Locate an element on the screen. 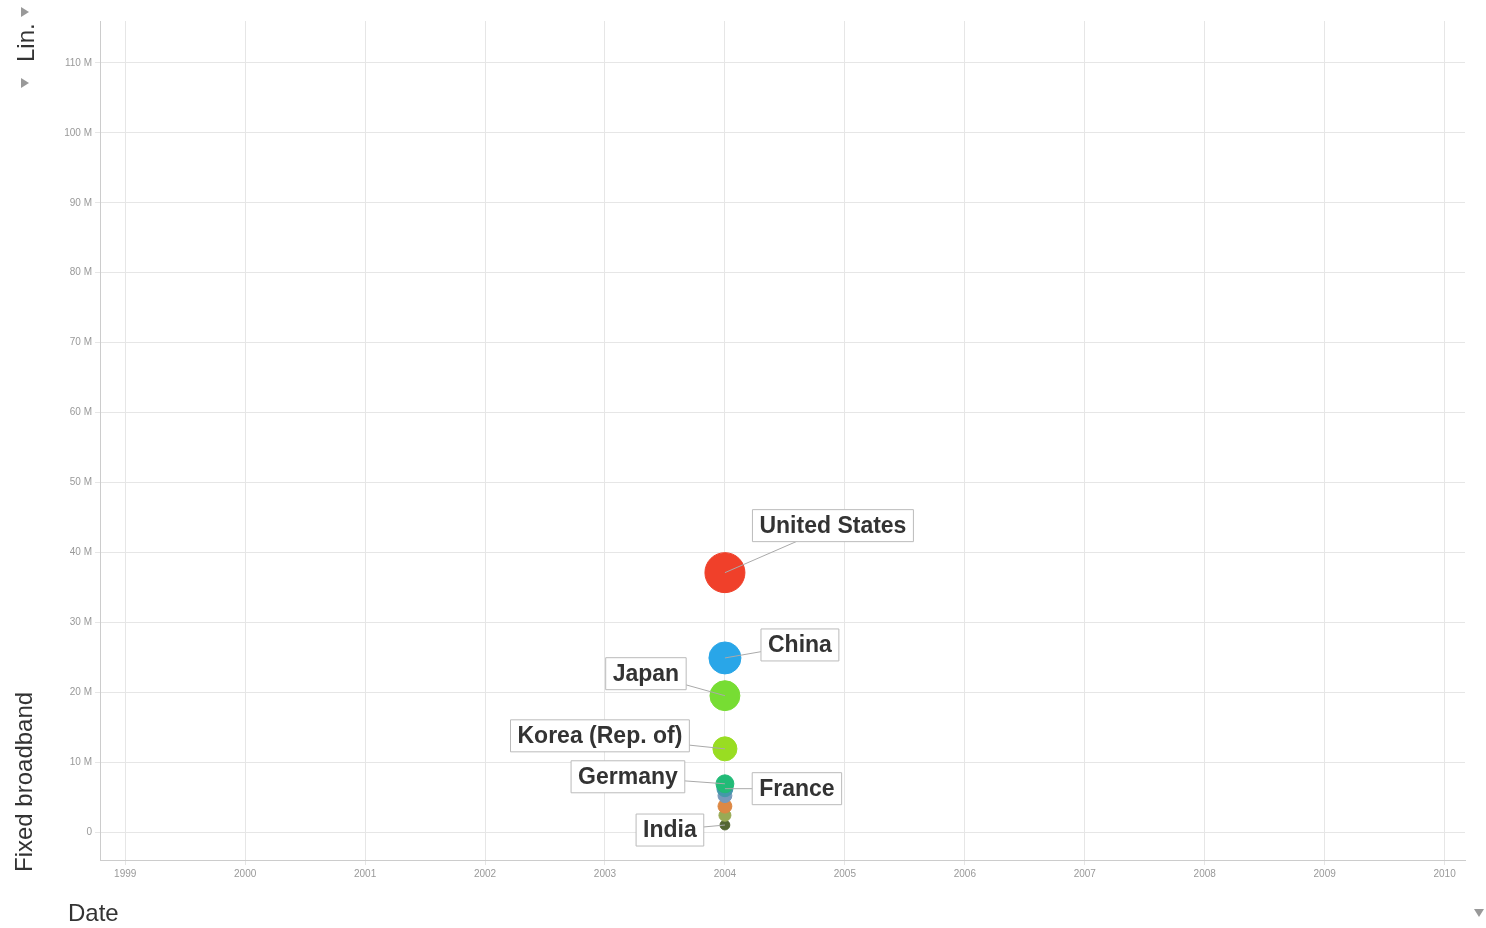 The height and width of the screenshot is (928, 1486). y-tick-label: 80 M is located at coordinates (80, 272).